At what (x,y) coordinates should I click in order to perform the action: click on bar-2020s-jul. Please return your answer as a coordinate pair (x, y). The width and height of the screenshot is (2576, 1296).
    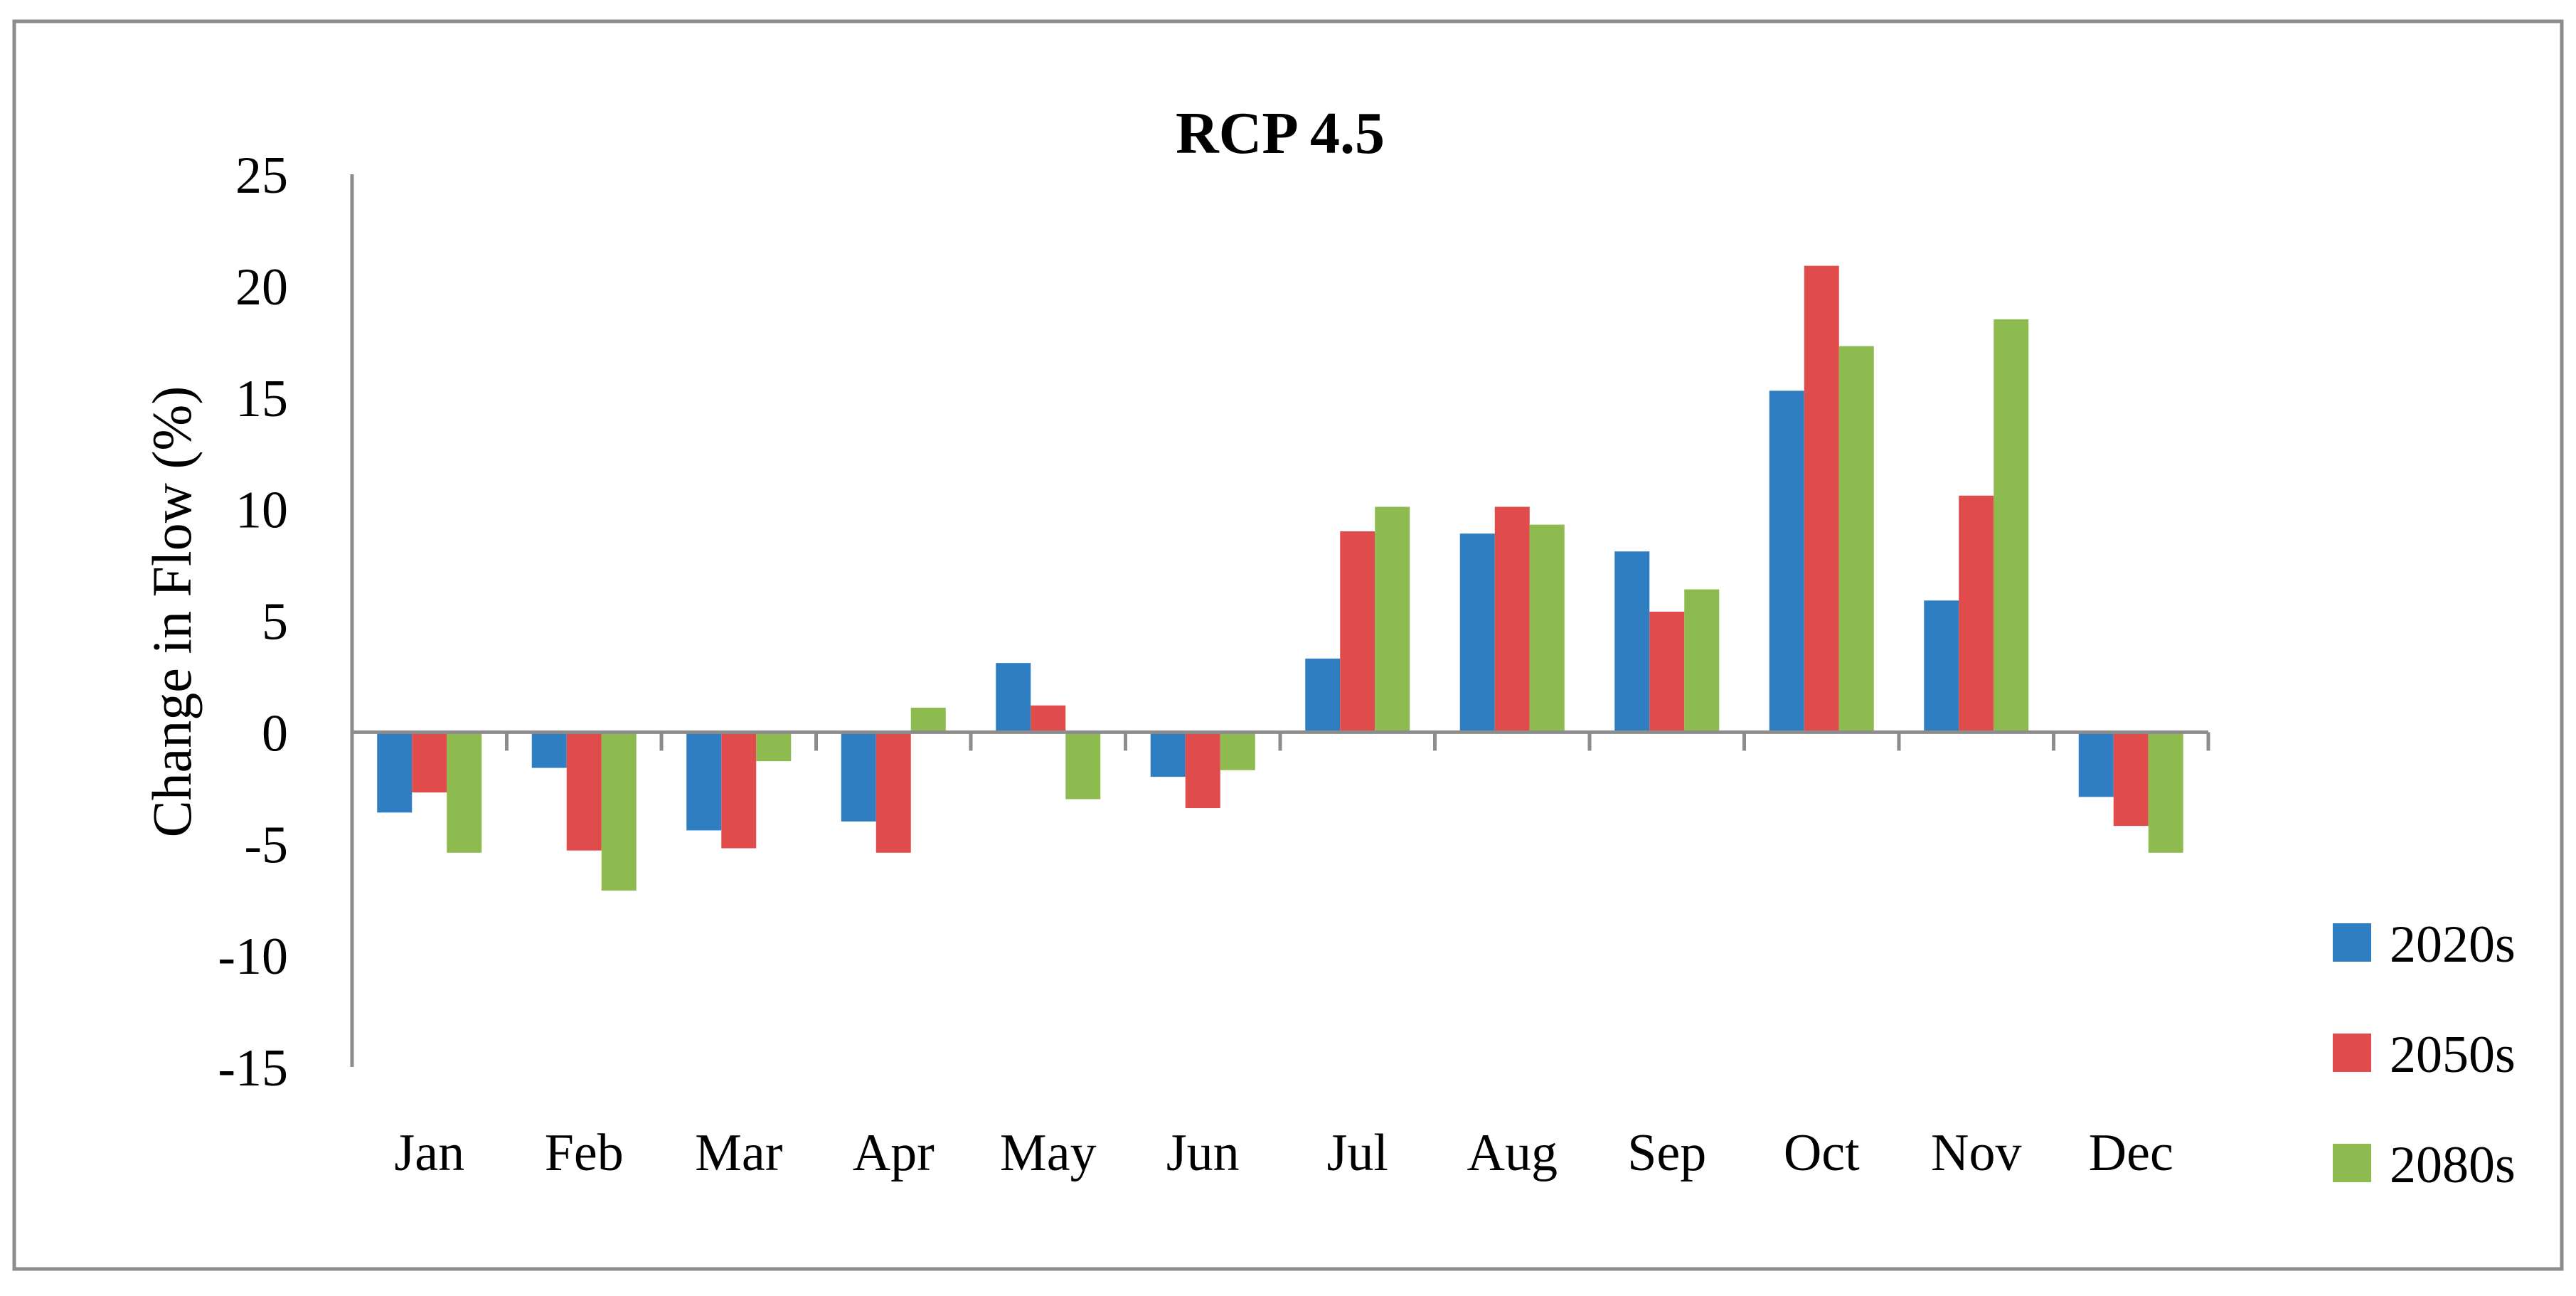
    Looking at the image, I should click on (1323, 695).